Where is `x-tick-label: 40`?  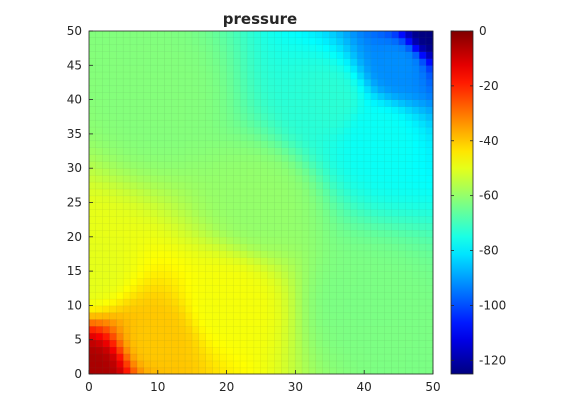
x-tick-label: 40 is located at coordinates (364, 387).